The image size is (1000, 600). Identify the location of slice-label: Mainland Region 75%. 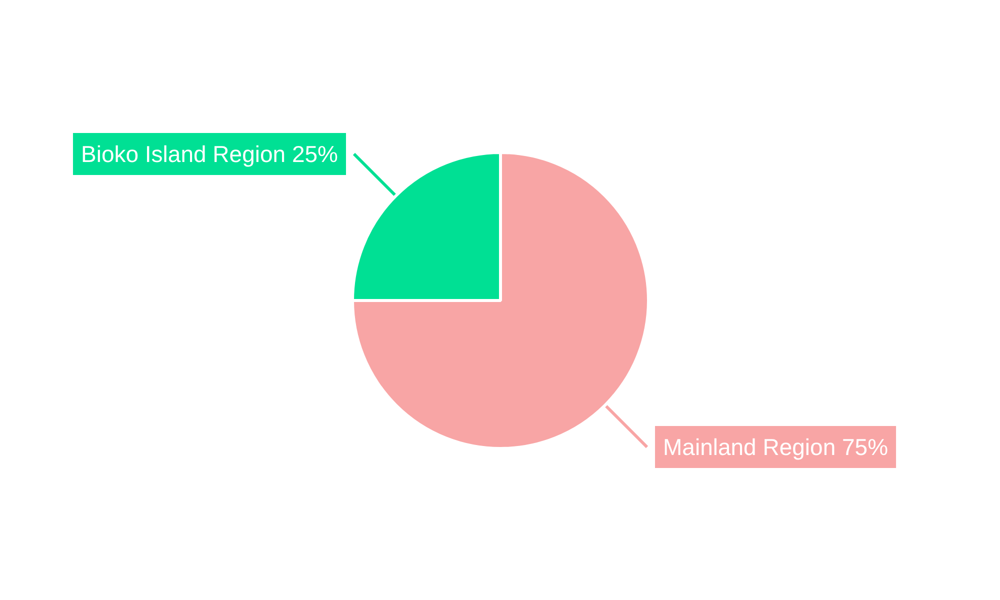
(775, 447).